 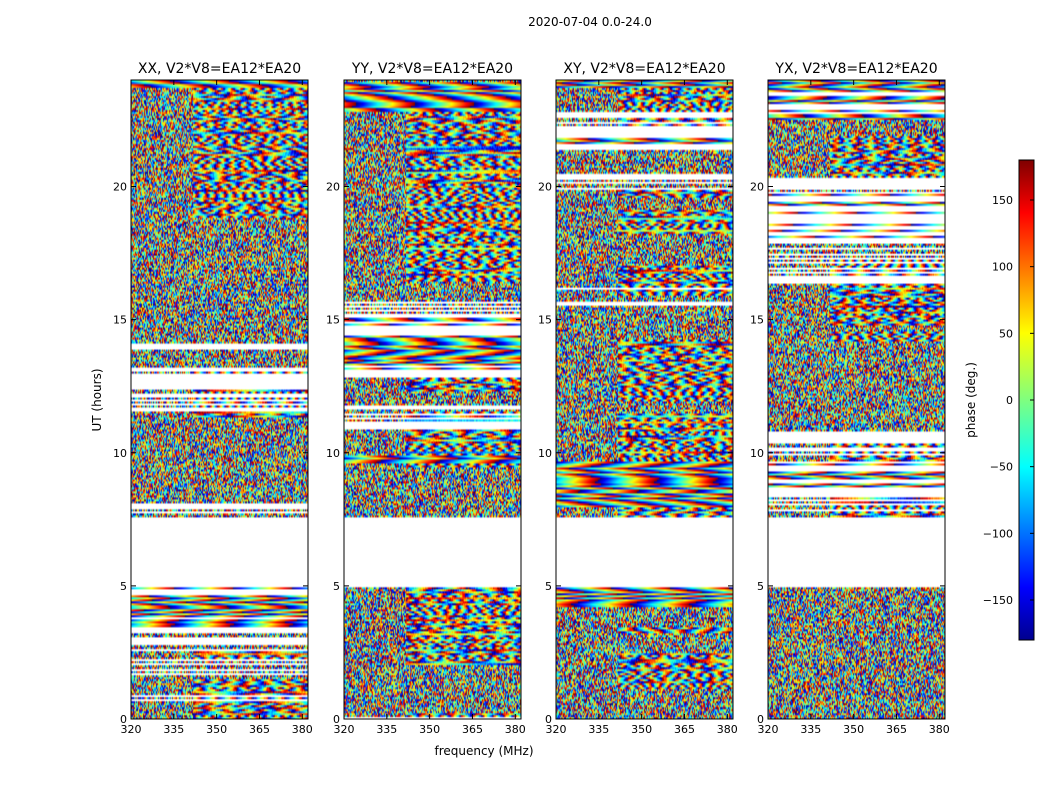 I want to click on phase-heatmap-xx, so click(x=219, y=399).